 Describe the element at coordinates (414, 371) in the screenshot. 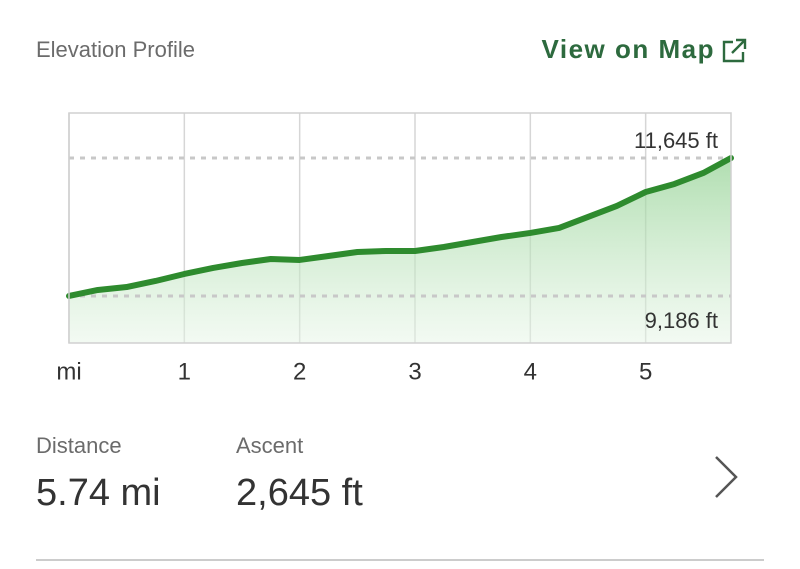

I see `x-tick-label: 3` at that location.